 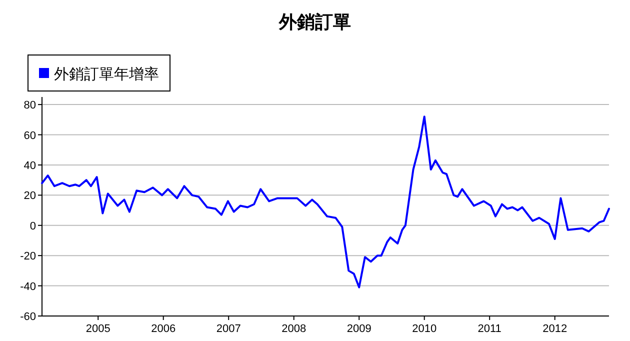 What do you see at coordinates (555, 329) in the screenshot?
I see `x-tick-label: 2012` at bounding box center [555, 329].